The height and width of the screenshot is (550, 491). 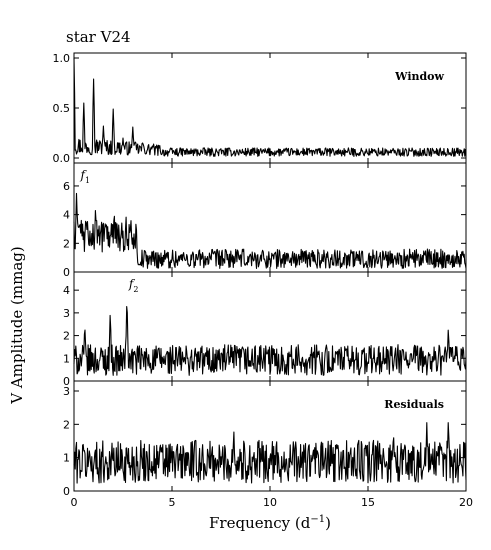 What do you see at coordinates (17, 325) in the screenshot?
I see `y-axis-label: V Amplitude (mmag)` at bounding box center [17, 325].